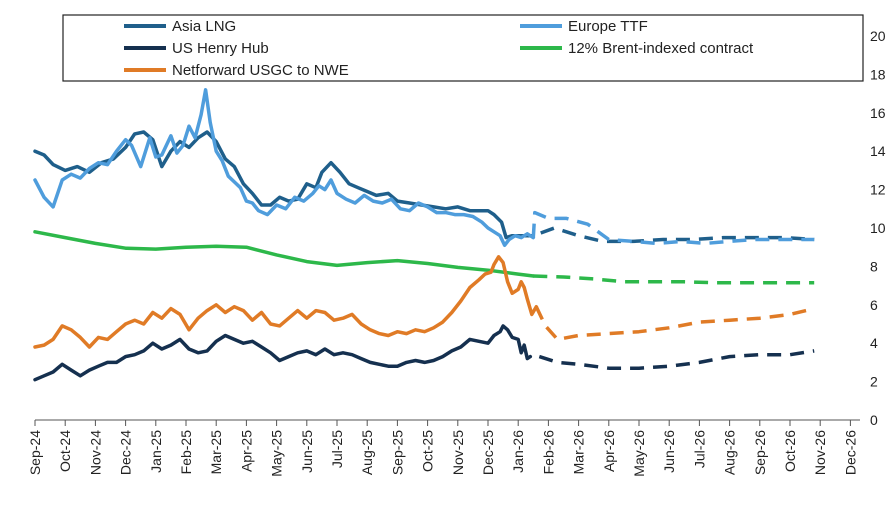 The width and height of the screenshot is (892, 512). I want to click on y-tick-label: 0, so click(874, 420).